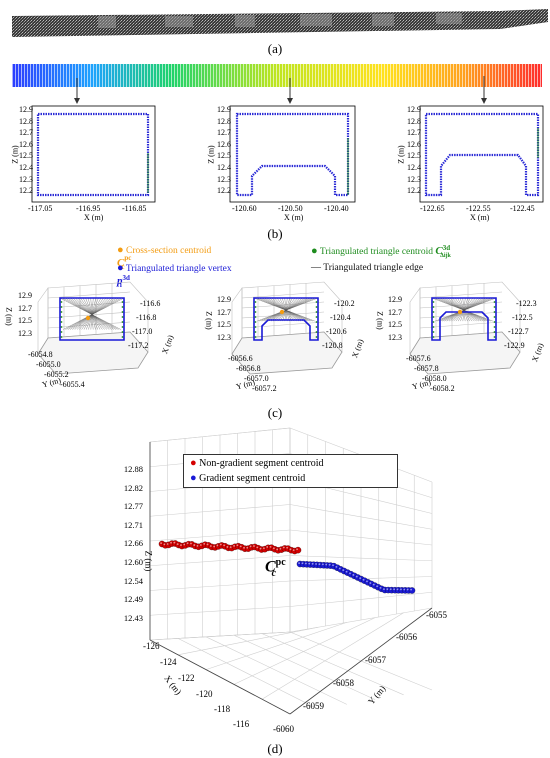  I want to click on section-2-plot, so click(292, 154).